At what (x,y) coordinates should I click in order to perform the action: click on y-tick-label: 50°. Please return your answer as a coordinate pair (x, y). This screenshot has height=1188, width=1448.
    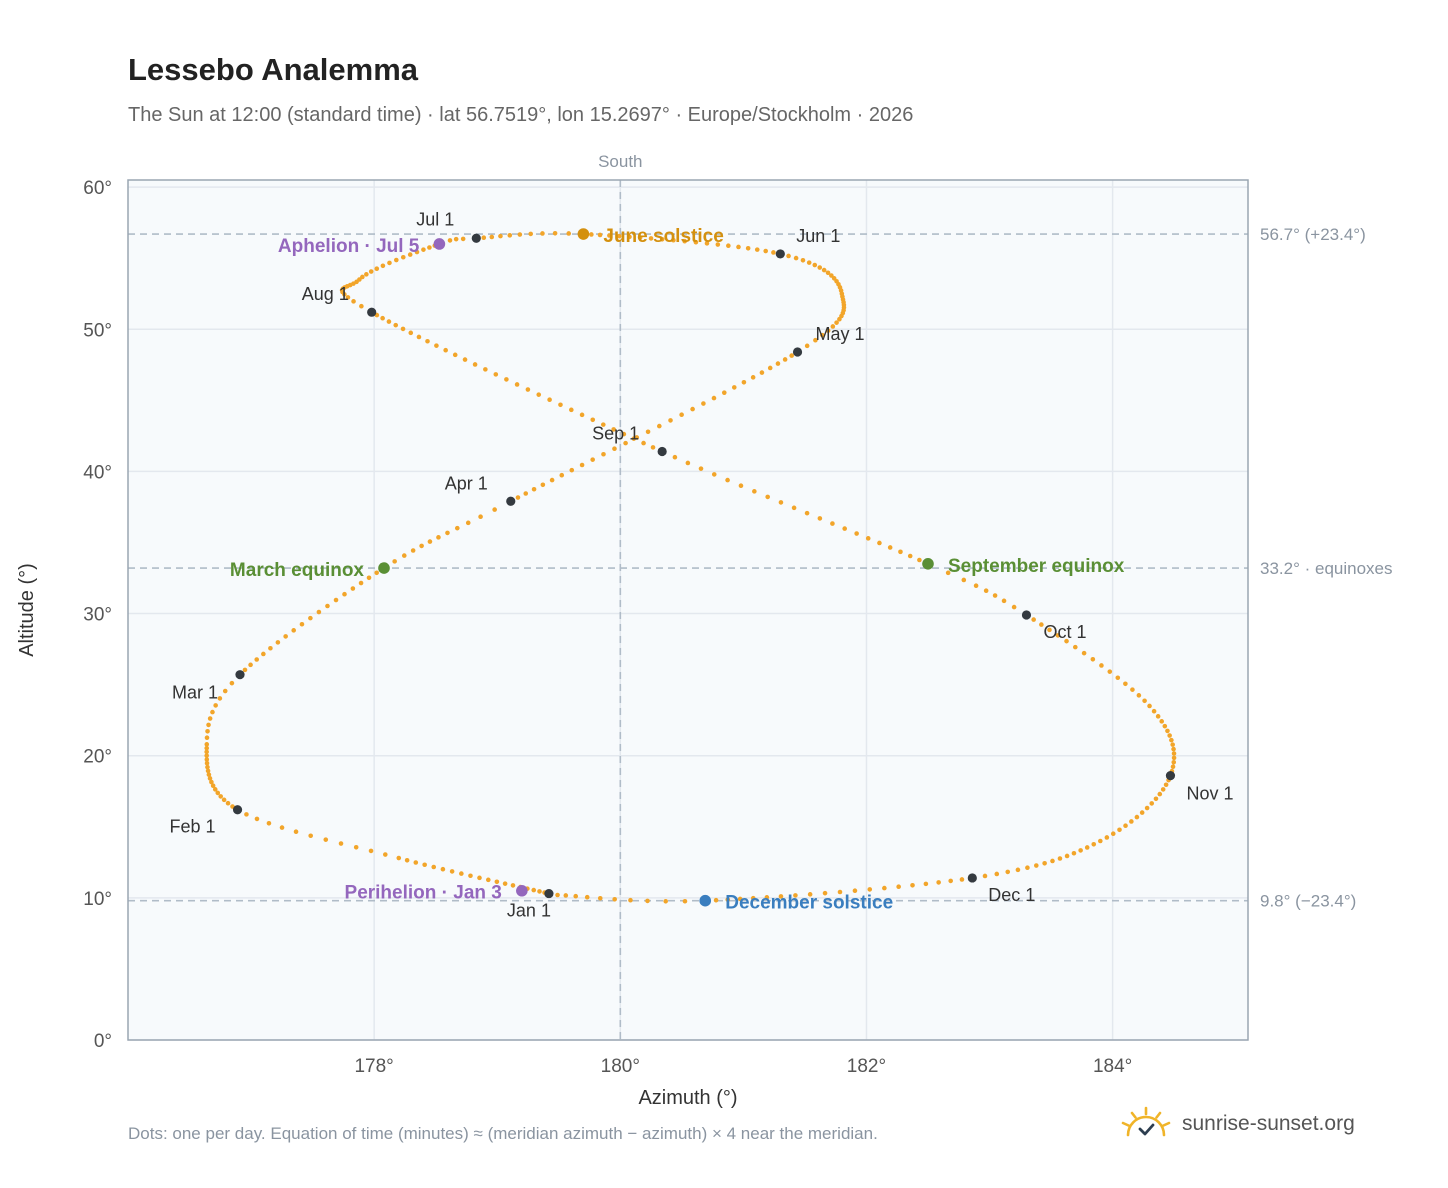
    Looking at the image, I should click on (97, 330).